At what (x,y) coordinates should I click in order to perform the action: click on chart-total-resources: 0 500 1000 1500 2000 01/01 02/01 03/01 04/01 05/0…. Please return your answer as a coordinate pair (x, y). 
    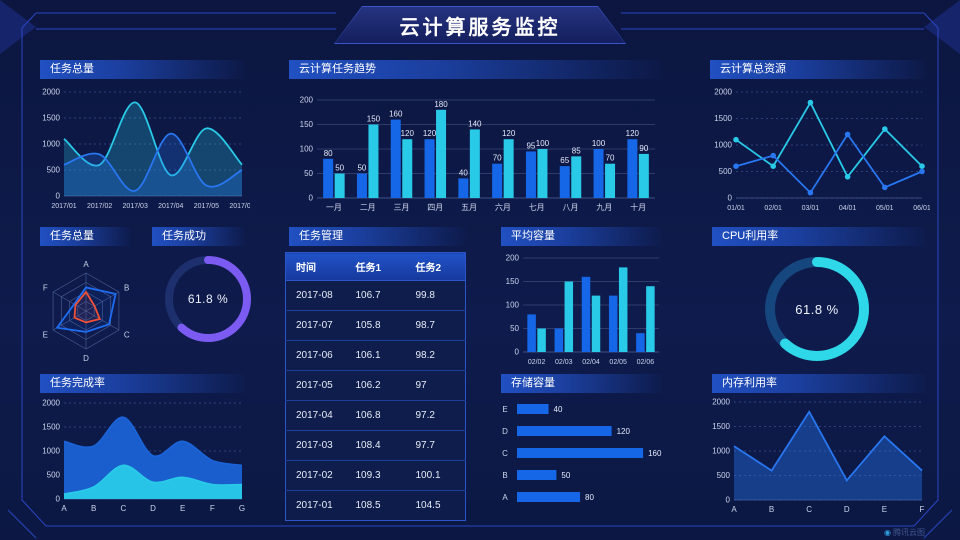
    Looking at the image, I should click on (817, 149).